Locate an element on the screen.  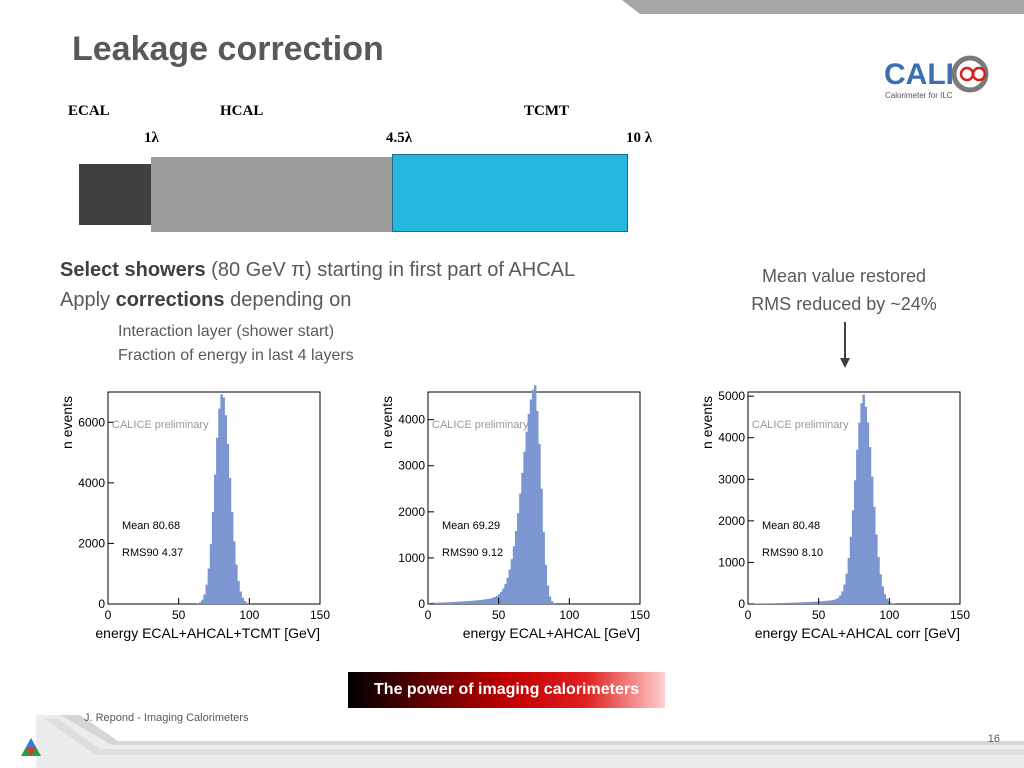
tcmt-block is located at coordinates (510, 193).